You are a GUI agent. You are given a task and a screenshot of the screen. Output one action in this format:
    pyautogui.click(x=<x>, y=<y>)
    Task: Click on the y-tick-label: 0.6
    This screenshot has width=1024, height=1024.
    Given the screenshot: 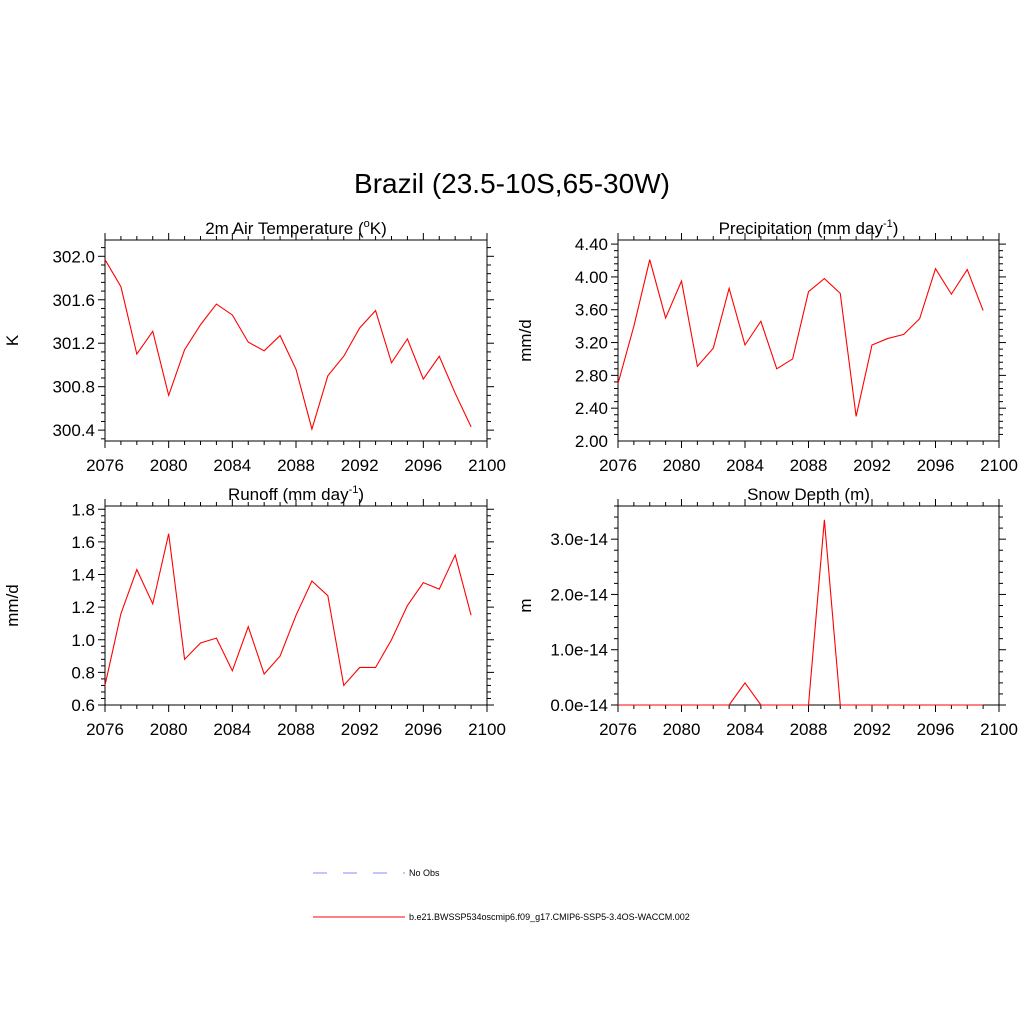 What is the action you would take?
    pyautogui.click(x=83, y=705)
    